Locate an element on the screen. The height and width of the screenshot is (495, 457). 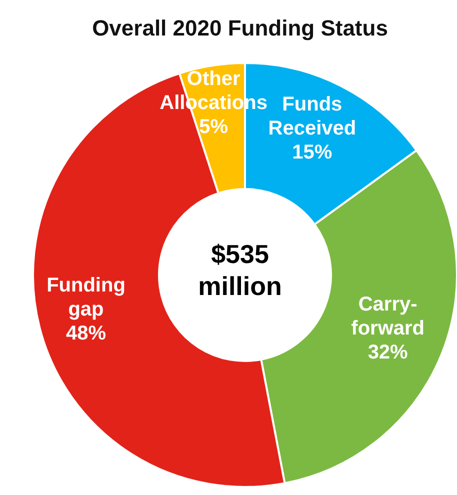
text: $535 million is located at coordinates (240, 270).